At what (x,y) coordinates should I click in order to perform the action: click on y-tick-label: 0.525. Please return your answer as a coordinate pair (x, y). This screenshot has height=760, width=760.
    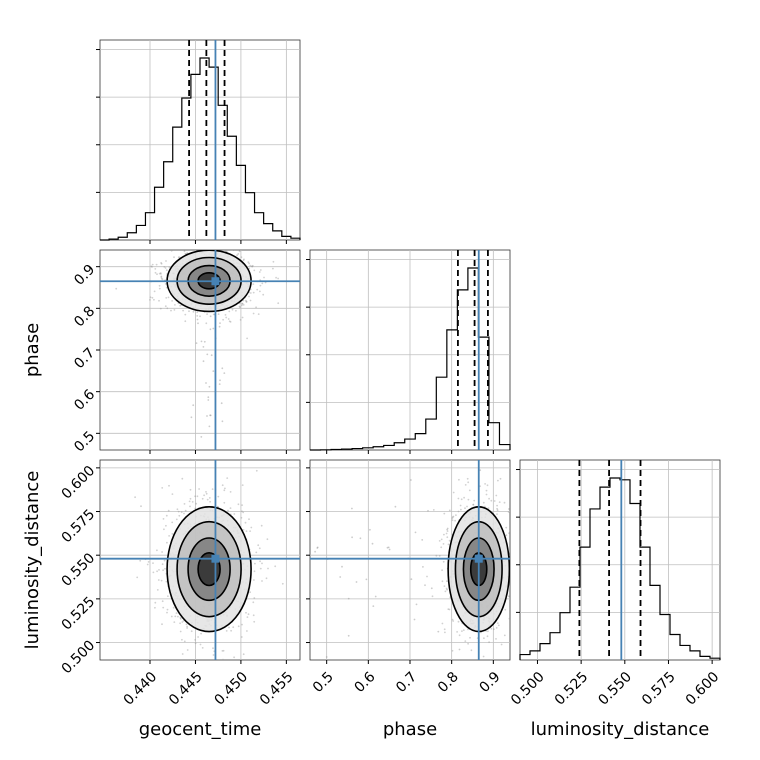
    Looking at the image, I should click on (79, 614).